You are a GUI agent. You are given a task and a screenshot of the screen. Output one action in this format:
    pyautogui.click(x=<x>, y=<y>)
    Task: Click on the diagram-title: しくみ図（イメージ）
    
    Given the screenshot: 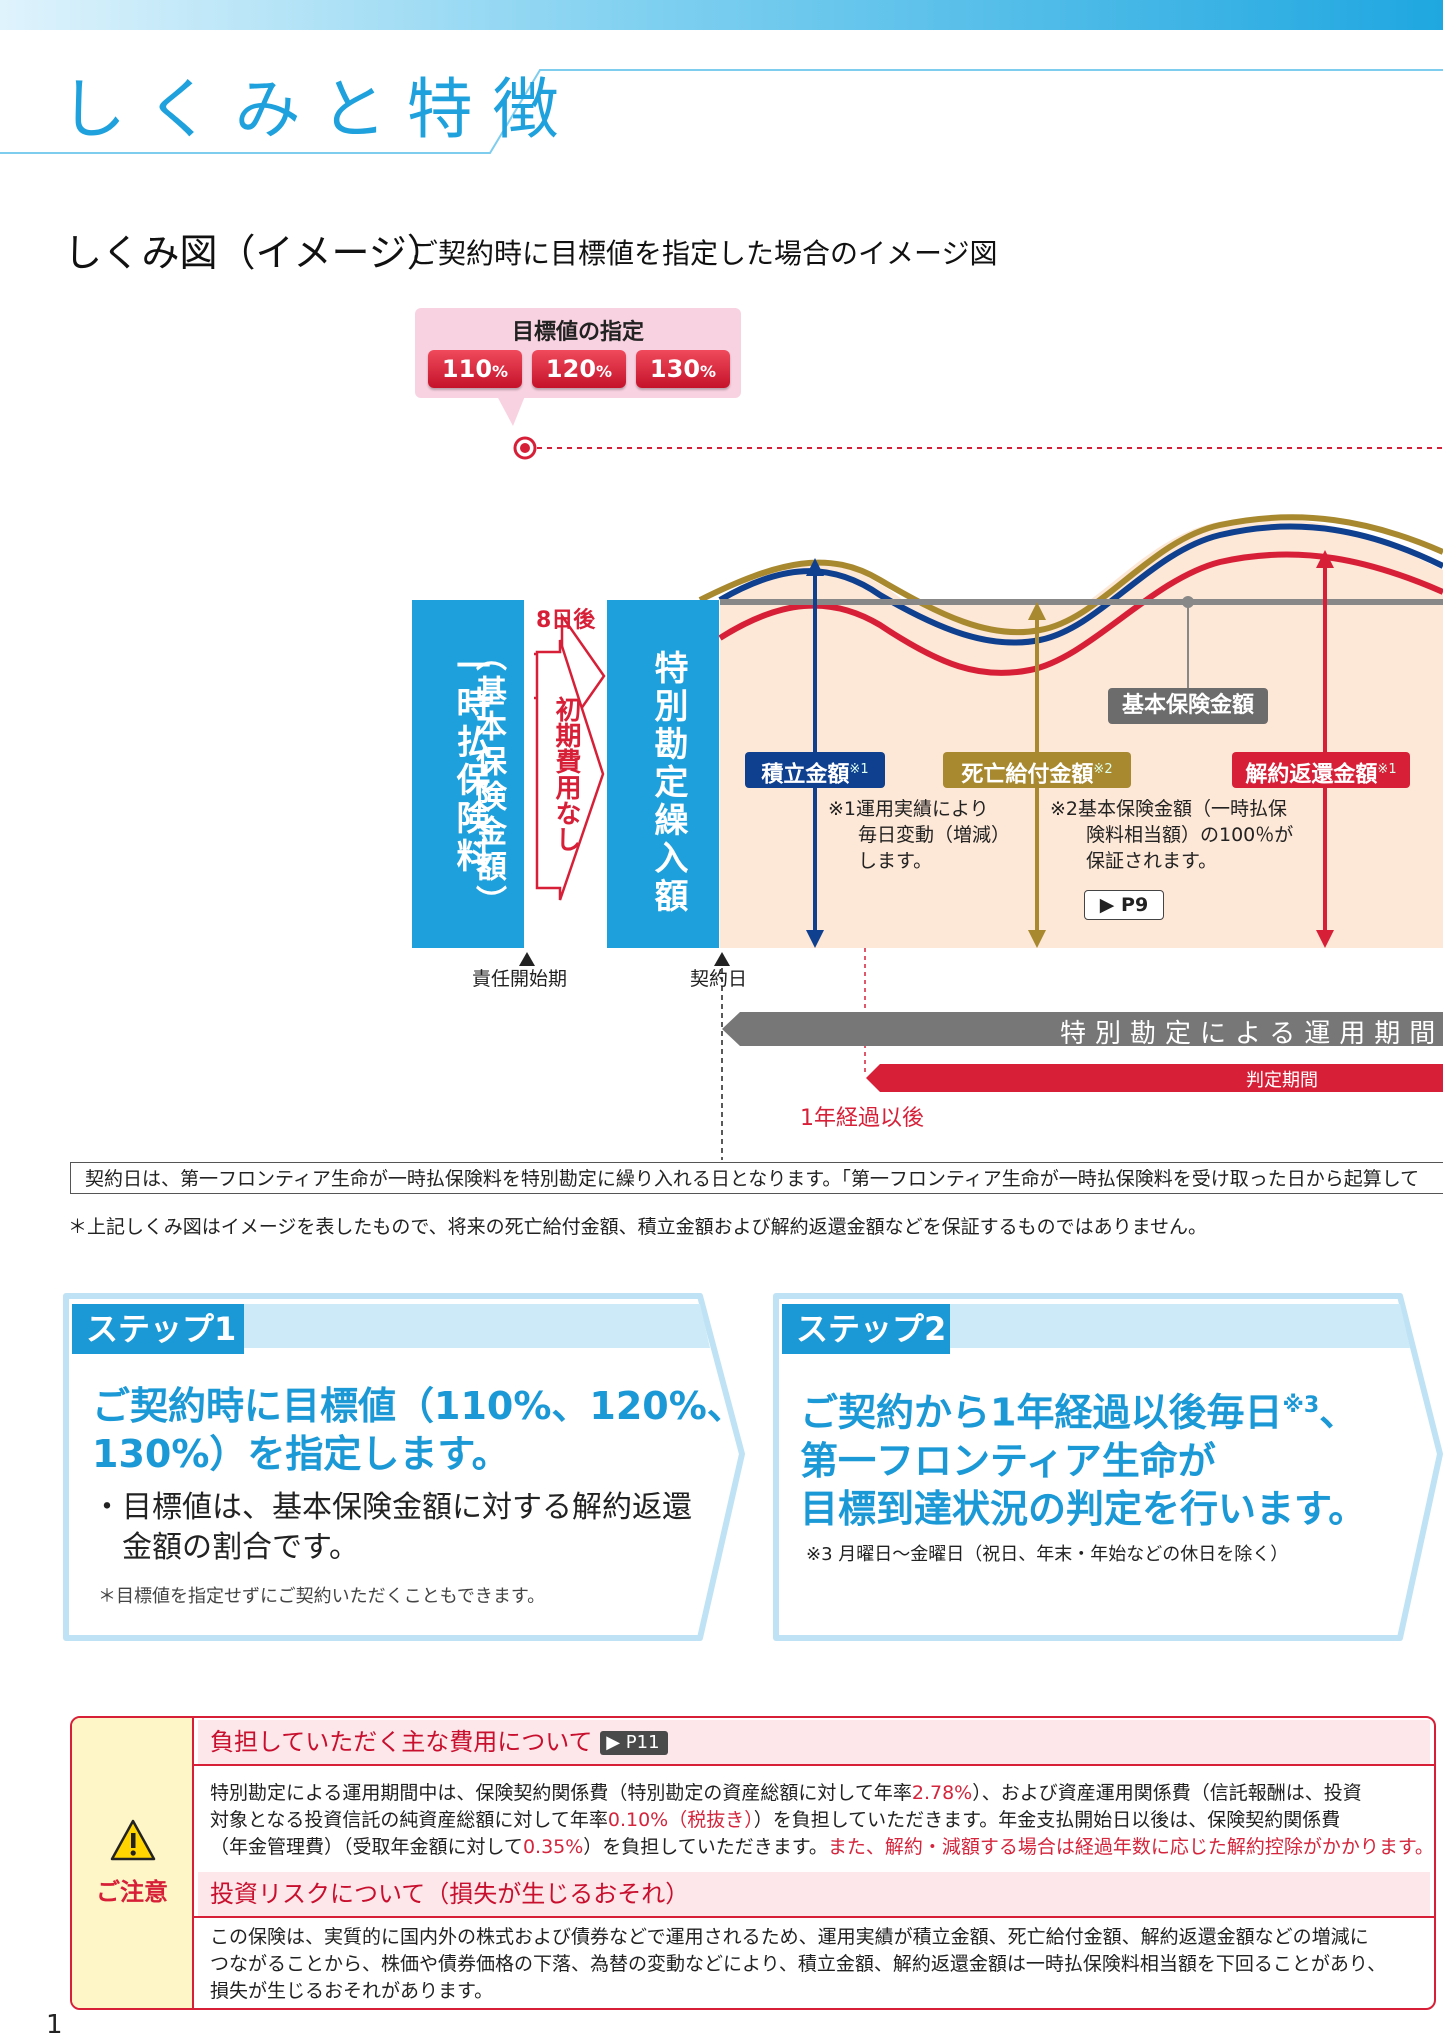 What is the action you would take?
    pyautogui.click(x=254, y=253)
    